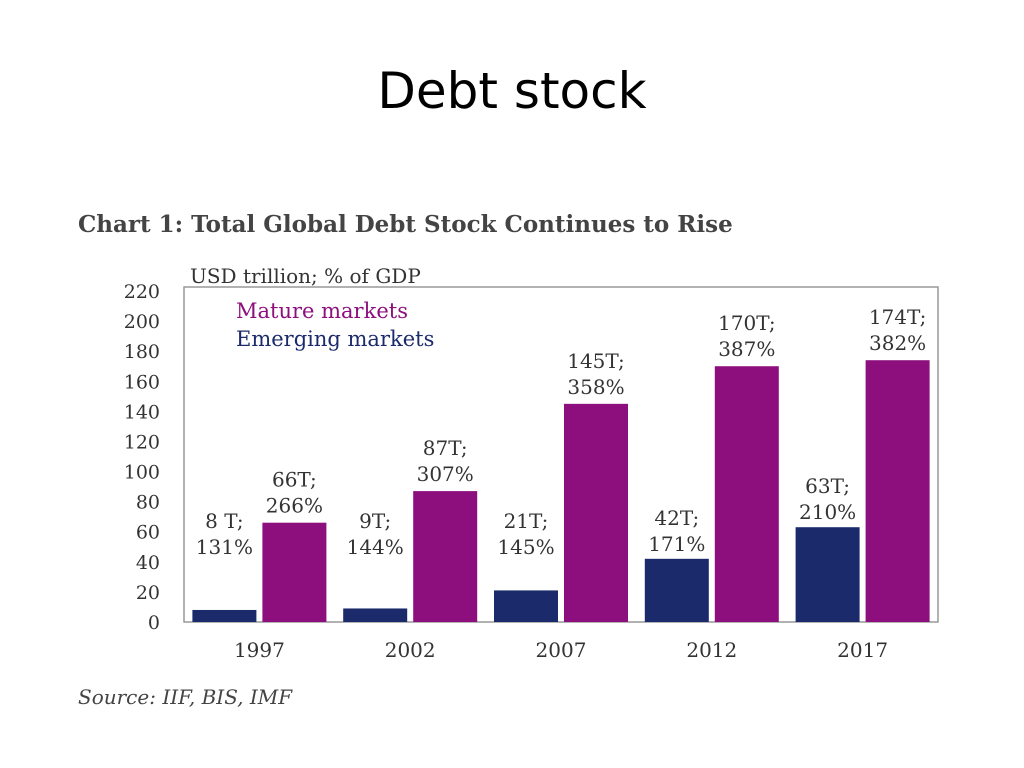 The image size is (1024, 768). Describe the element at coordinates (711, 650) in the screenshot. I see `x-tick-label: 2012` at that location.